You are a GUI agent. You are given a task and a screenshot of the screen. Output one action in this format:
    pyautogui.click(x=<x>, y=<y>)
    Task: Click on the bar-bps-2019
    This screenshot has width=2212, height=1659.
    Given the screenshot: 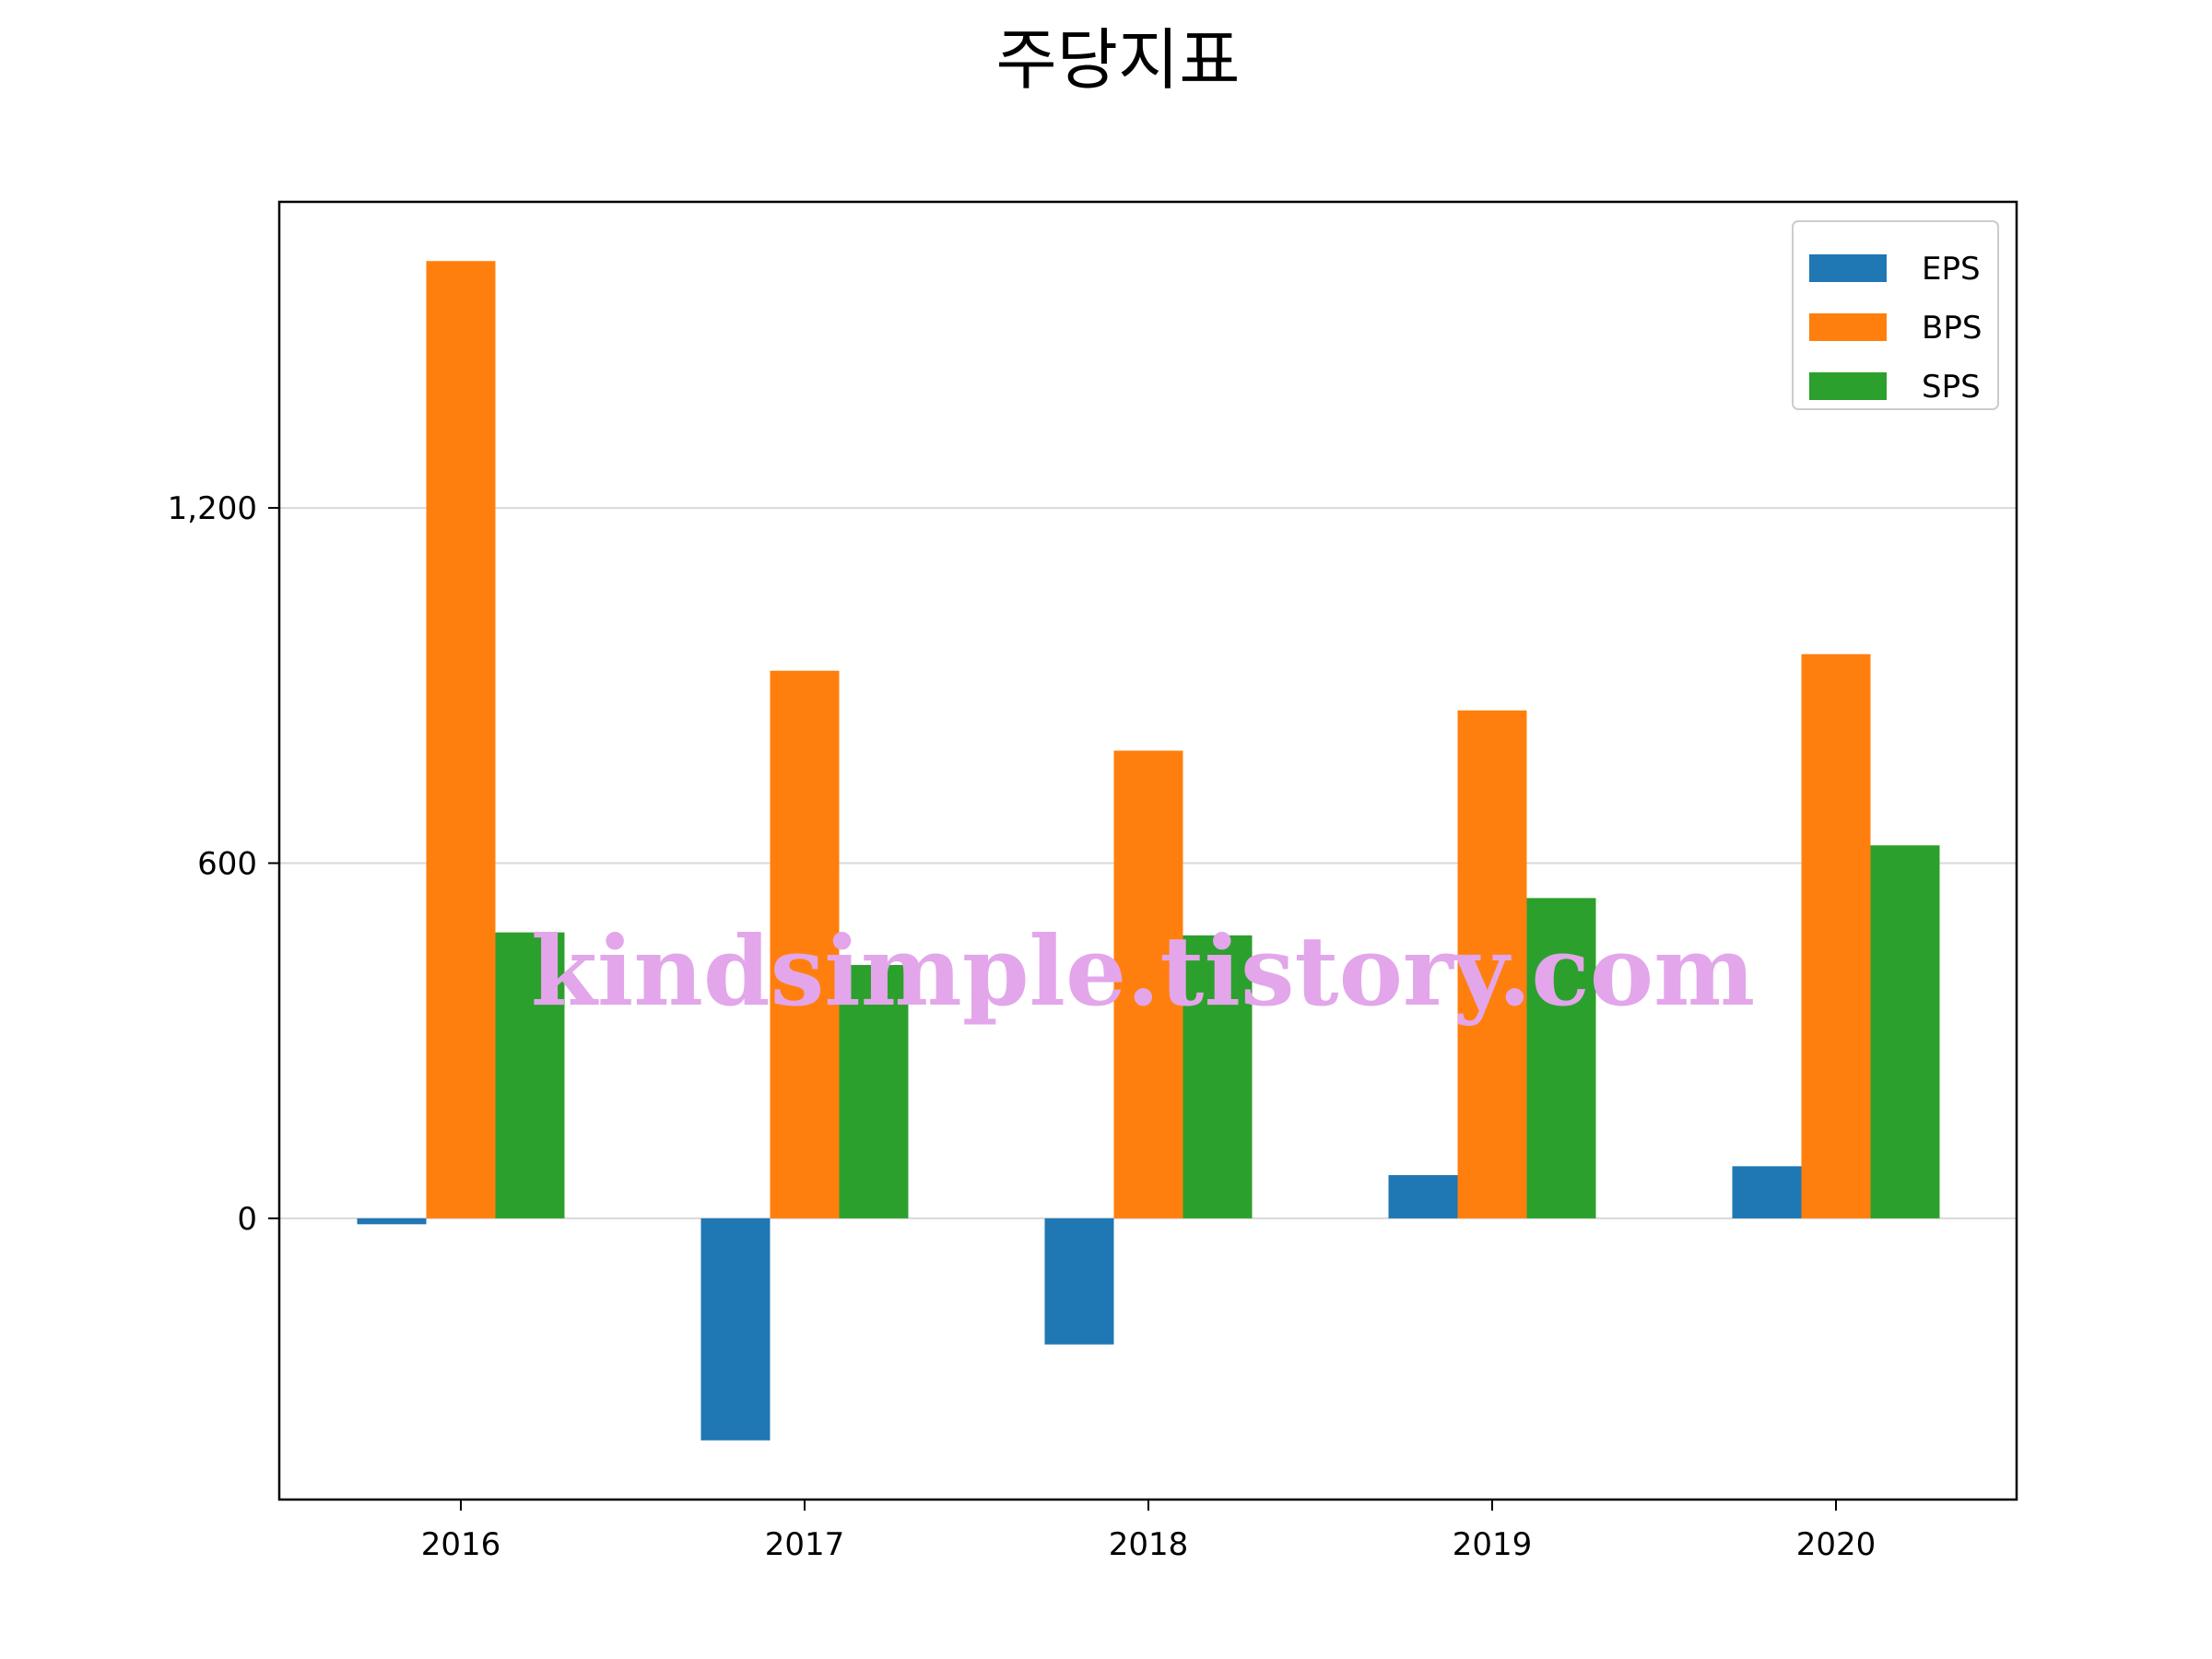 What is the action you would take?
    pyautogui.click(x=1492, y=964)
    